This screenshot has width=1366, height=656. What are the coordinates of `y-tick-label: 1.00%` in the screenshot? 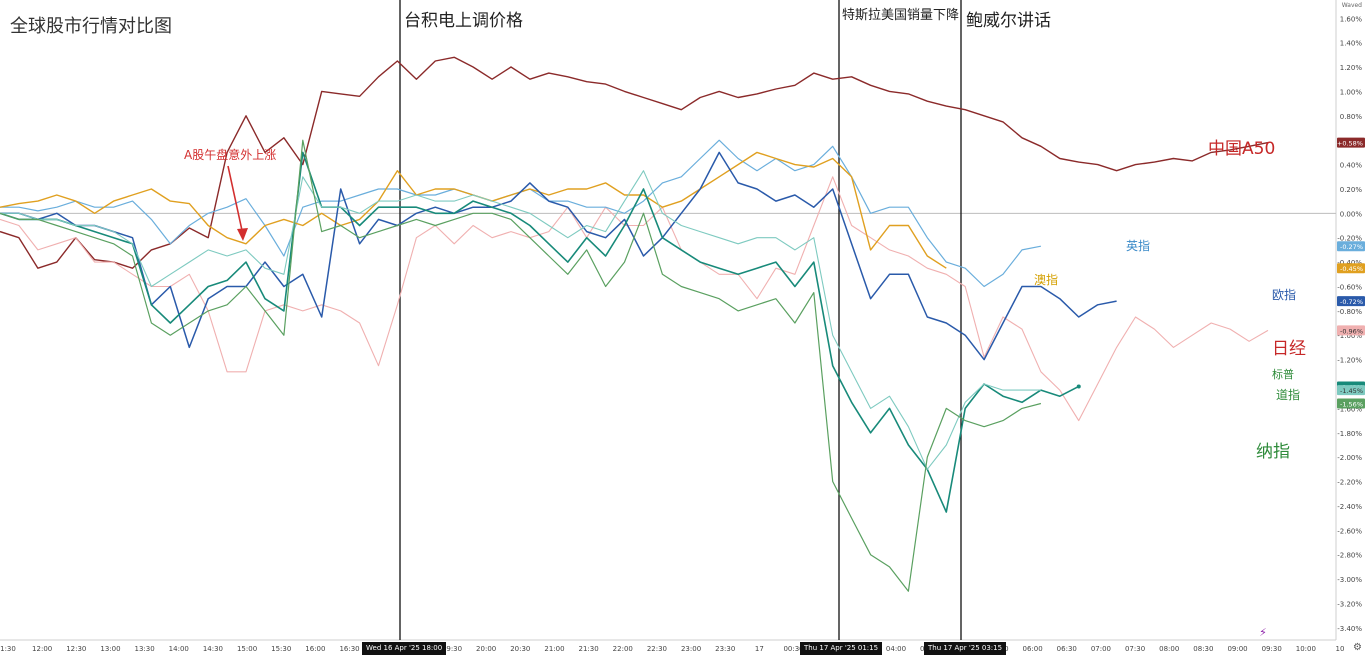 It's located at (1351, 92).